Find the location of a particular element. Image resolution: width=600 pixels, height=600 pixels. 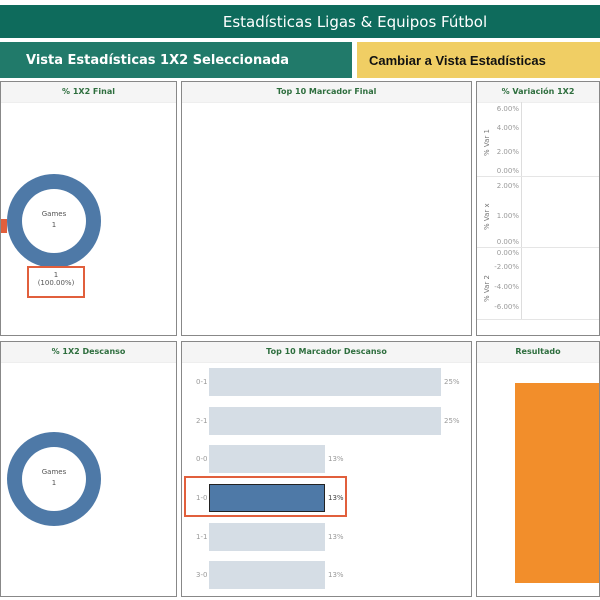

panel-title: % Variación 1X2 is located at coordinates (538, 92).